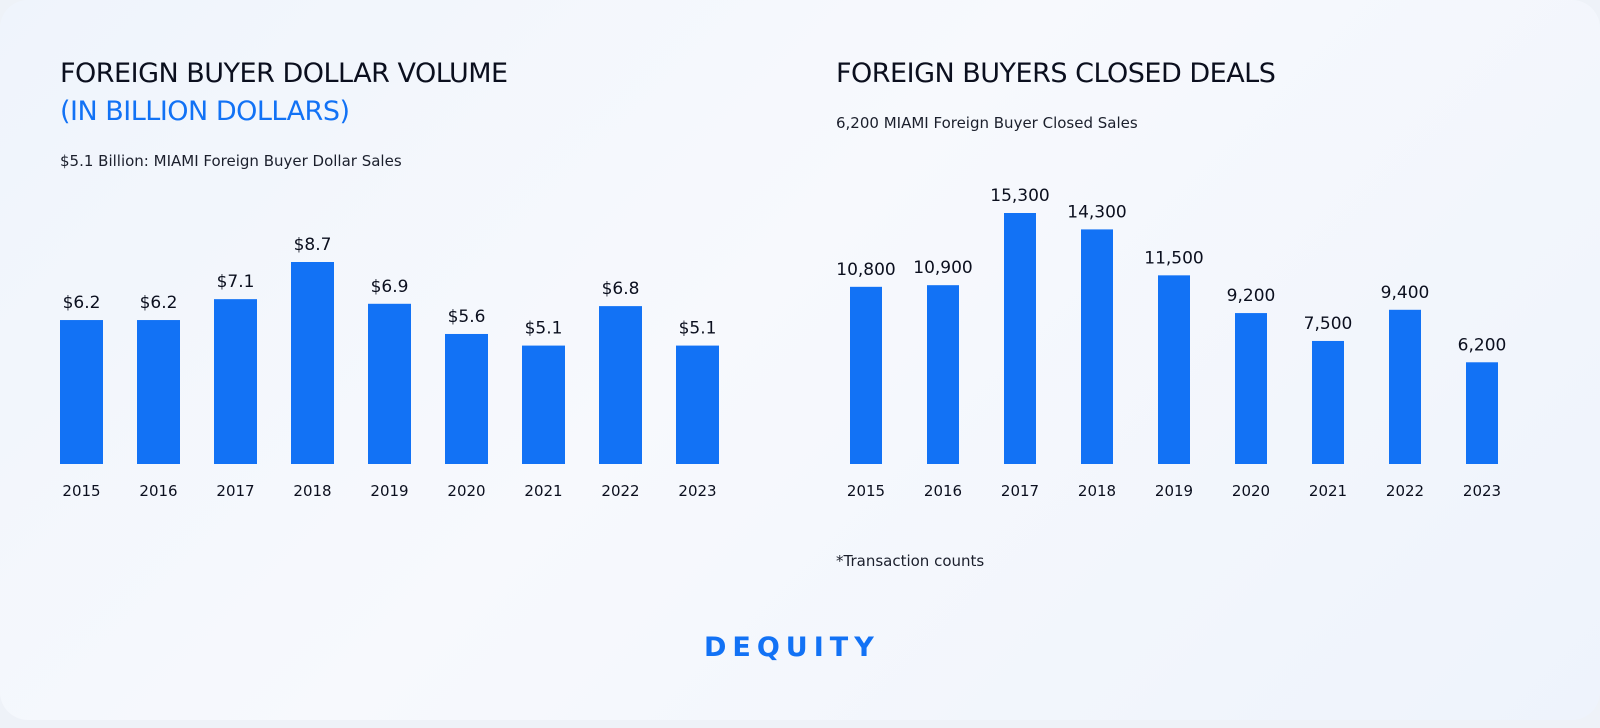 Image resolution: width=1600 pixels, height=728 pixels. Describe the element at coordinates (1056, 73) in the screenshot. I see `right-chart-title: FOREIGN BUYERS CLOSED DEALS` at that location.